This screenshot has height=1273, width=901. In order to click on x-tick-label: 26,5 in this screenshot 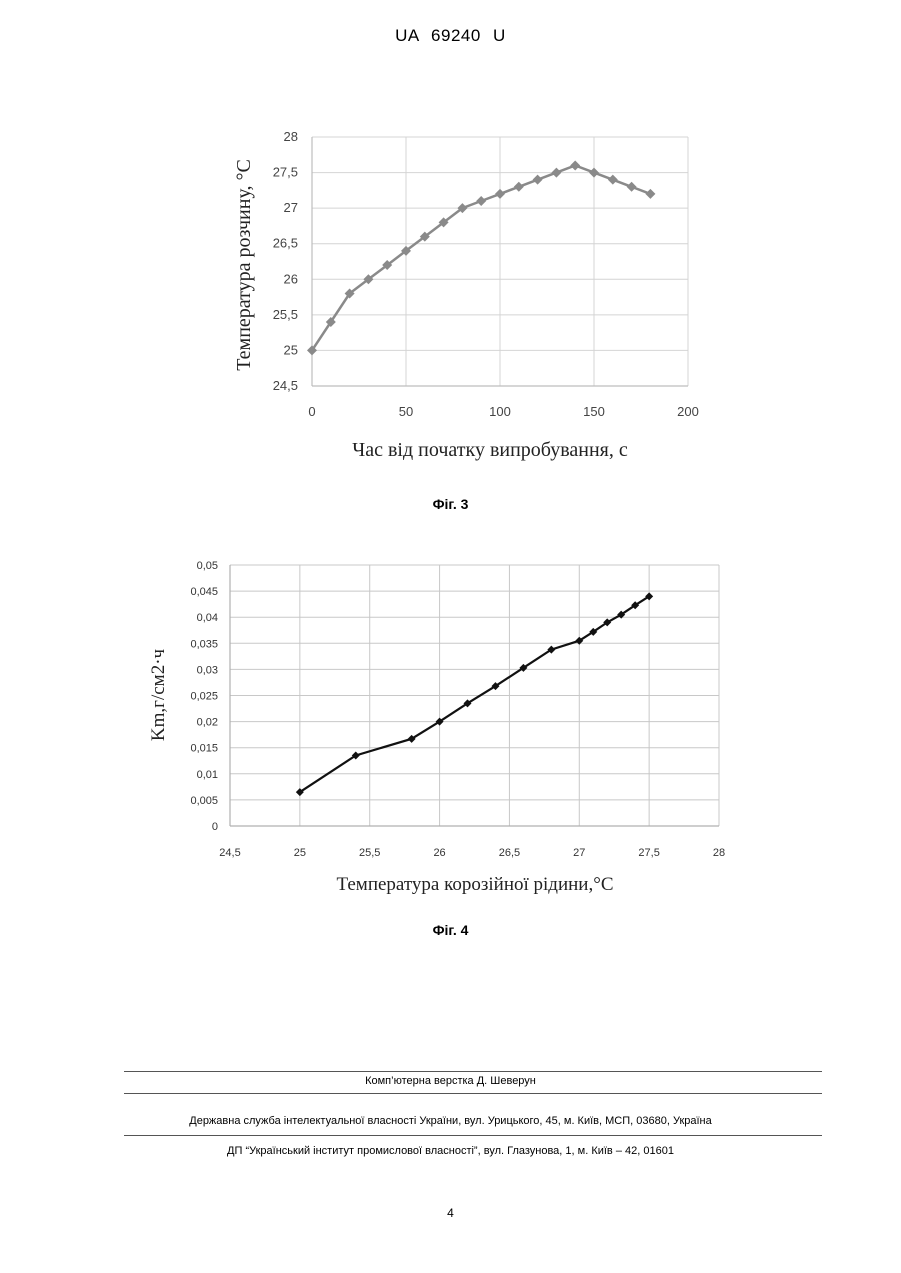, I will do `click(509, 853)`.